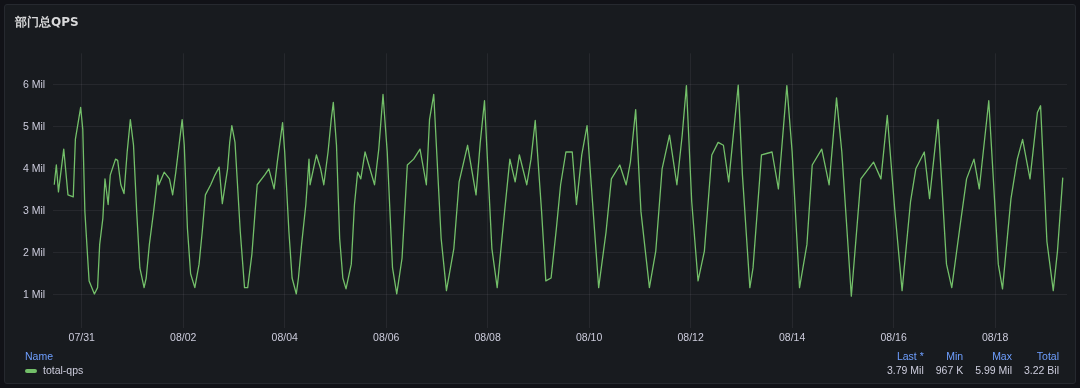  What do you see at coordinates (949, 370) in the screenshot?
I see `text: 967 K` at bounding box center [949, 370].